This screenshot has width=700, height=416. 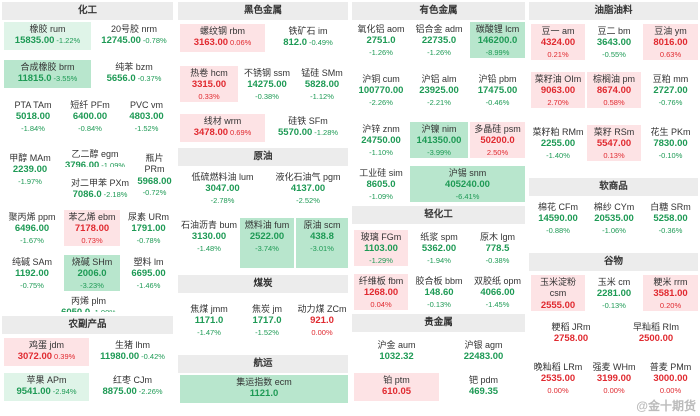 What do you see at coordinates (154, 176) in the screenshot?
I see `contract-PRm: 瓶片 PRm 5968.00 -0.72%` at bounding box center [154, 176].